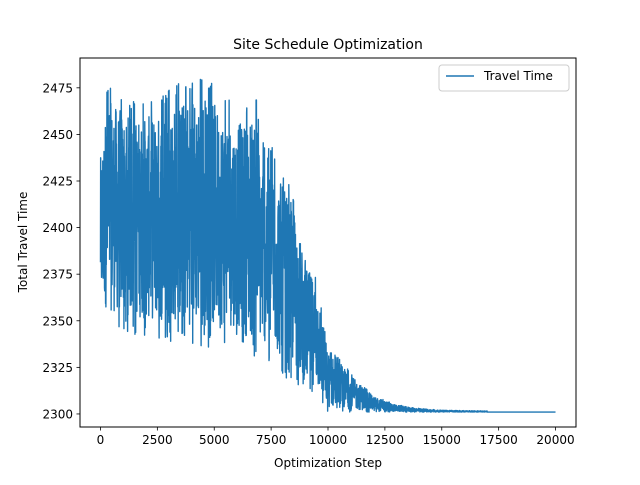 The width and height of the screenshot is (640, 485). What do you see at coordinates (385, 440) in the screenshot?
I see `x-tick-label: 12500` at bounding box center [385, 440].